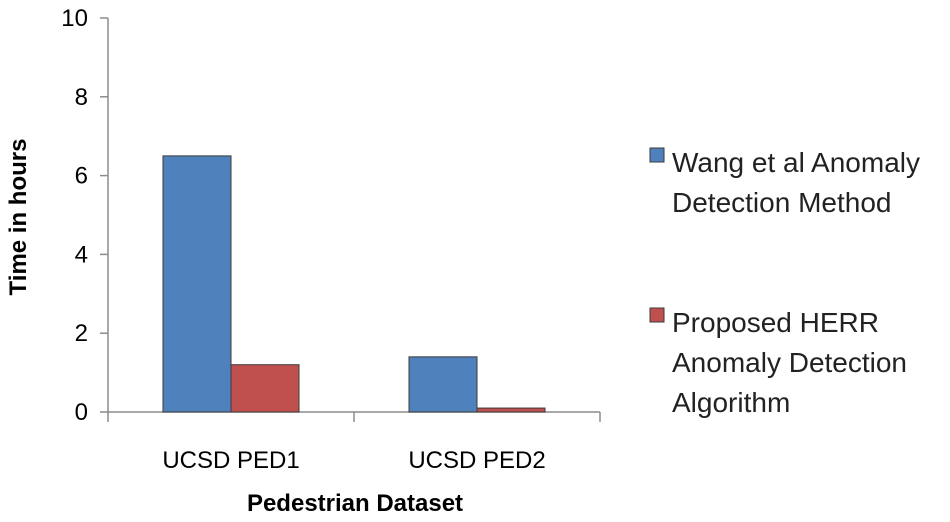 This screenshot has width=950, height=522. What do you see at coordinates (476, 460) in the screenshot?
I see `x-category-label: UCSD PED2` at bounding box center [476, 460].